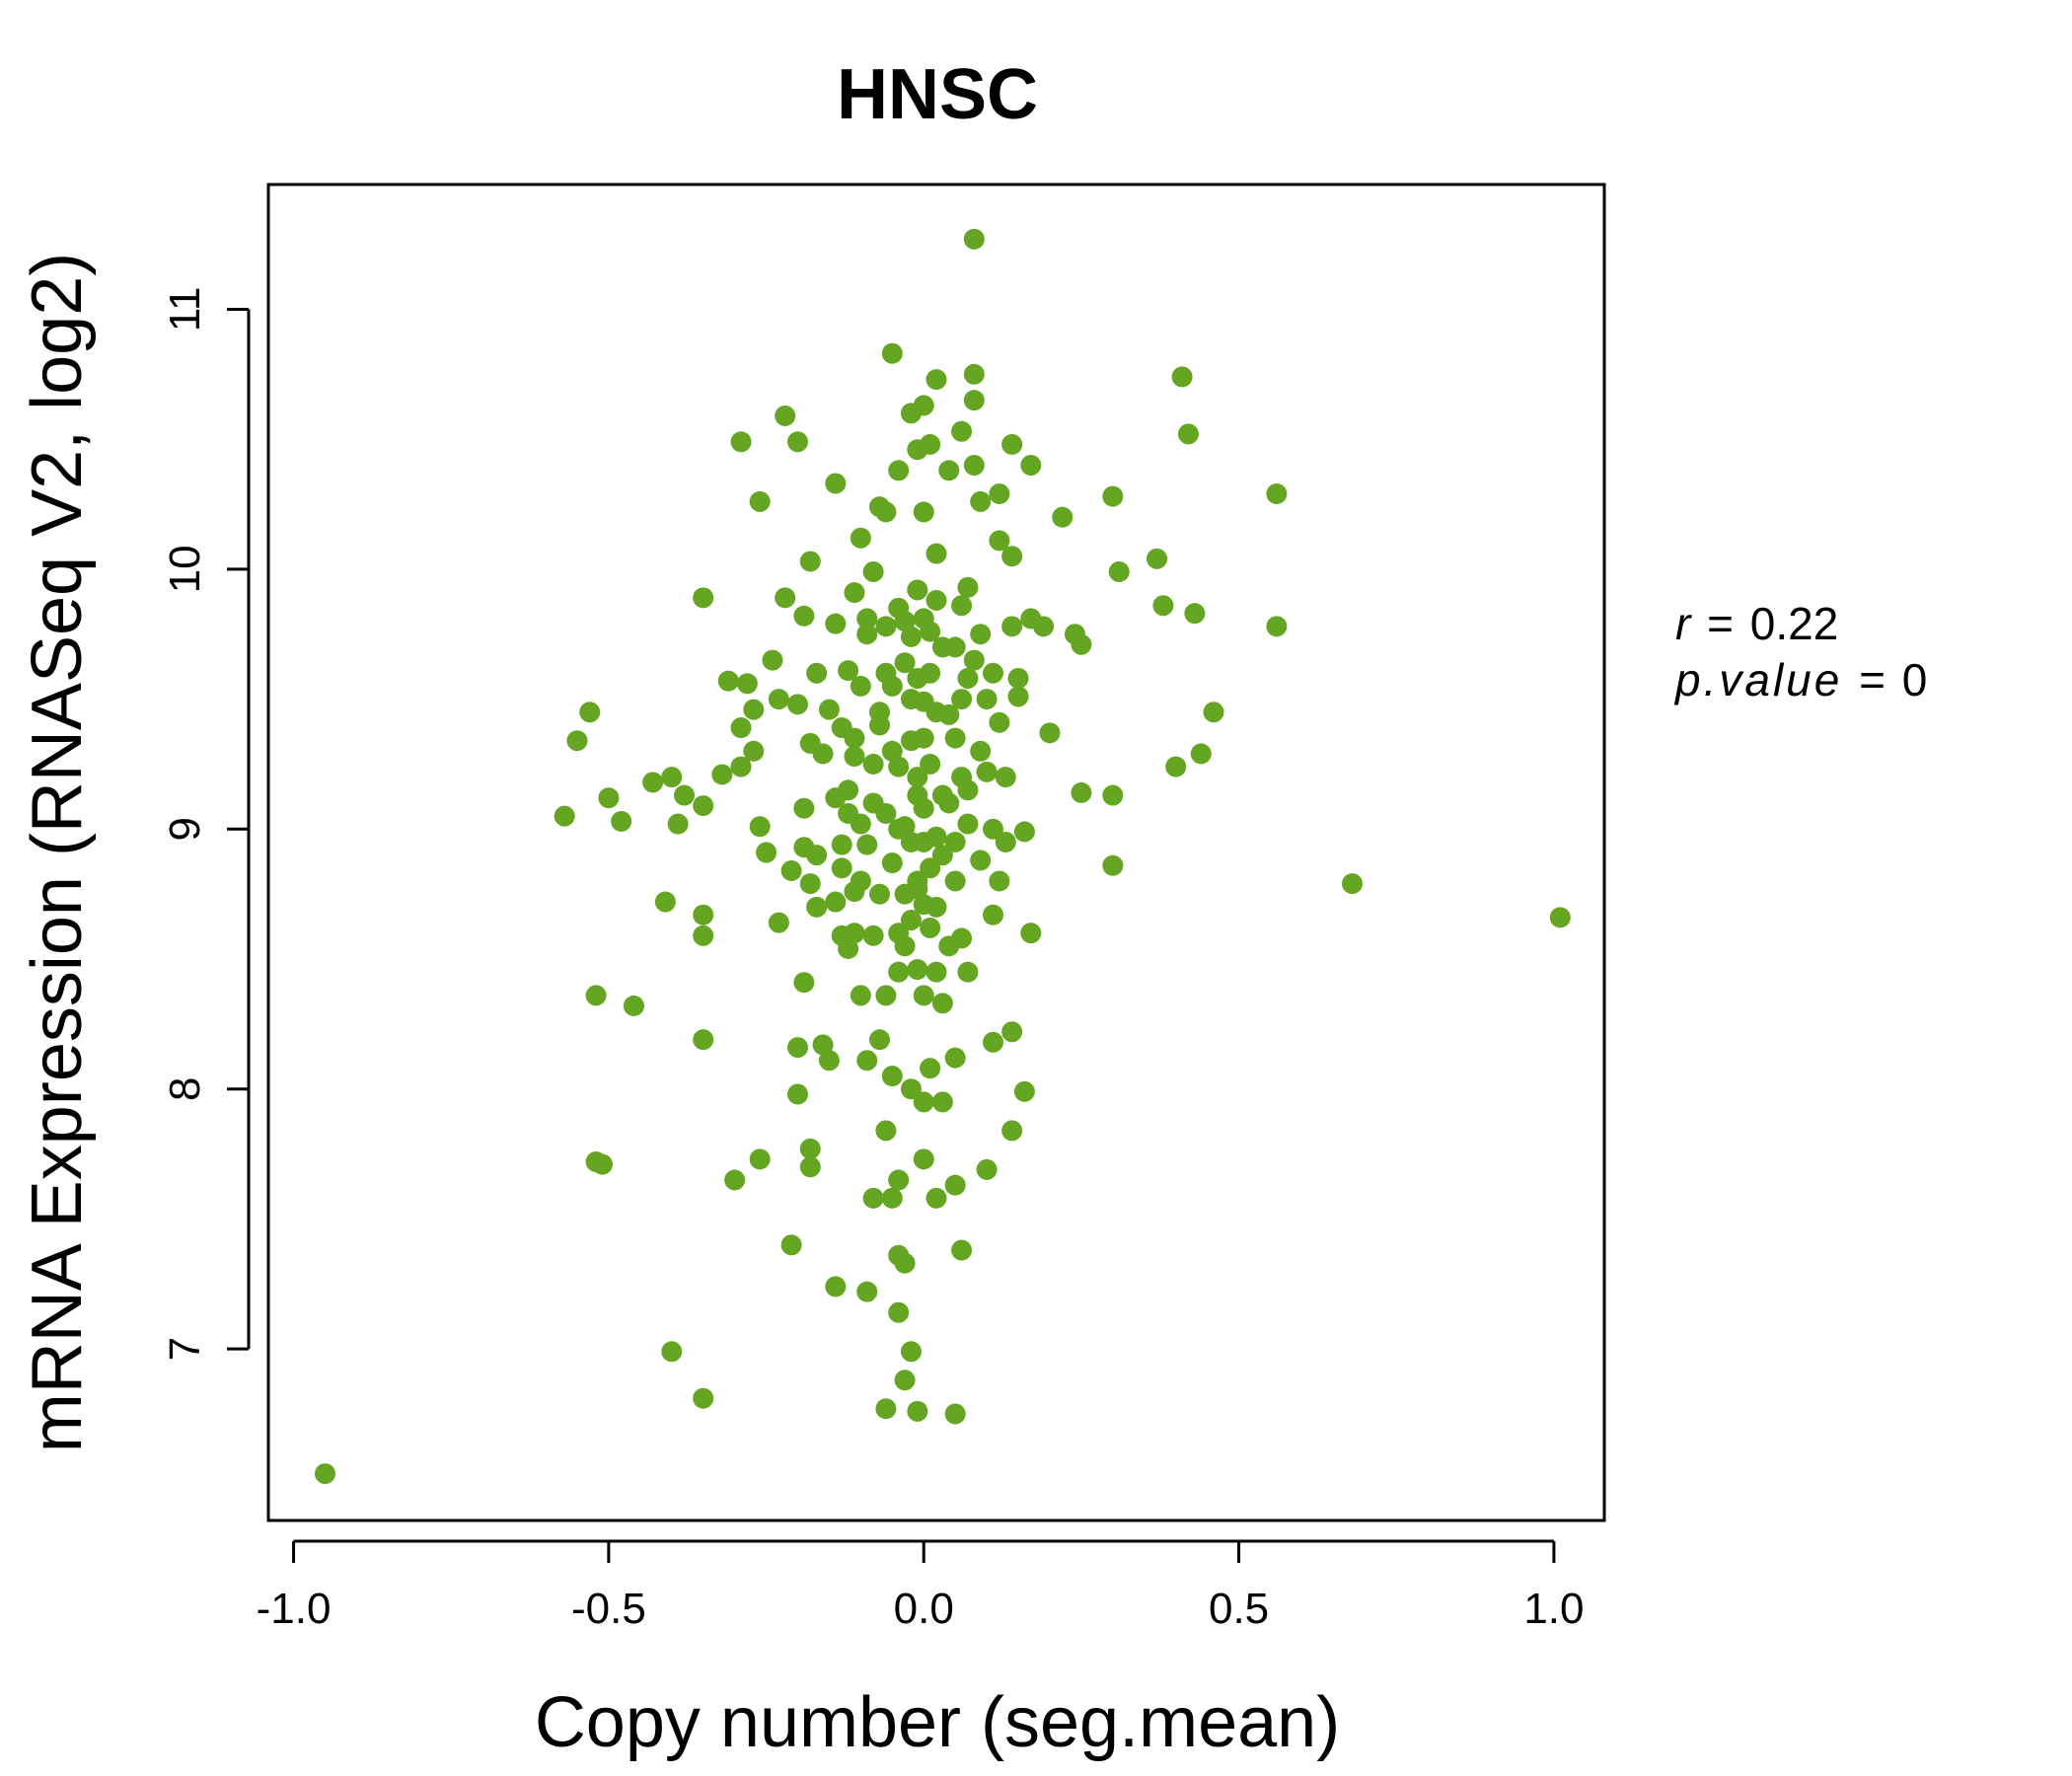  I want to click on r-value: 0.22, so click(1795, 624).